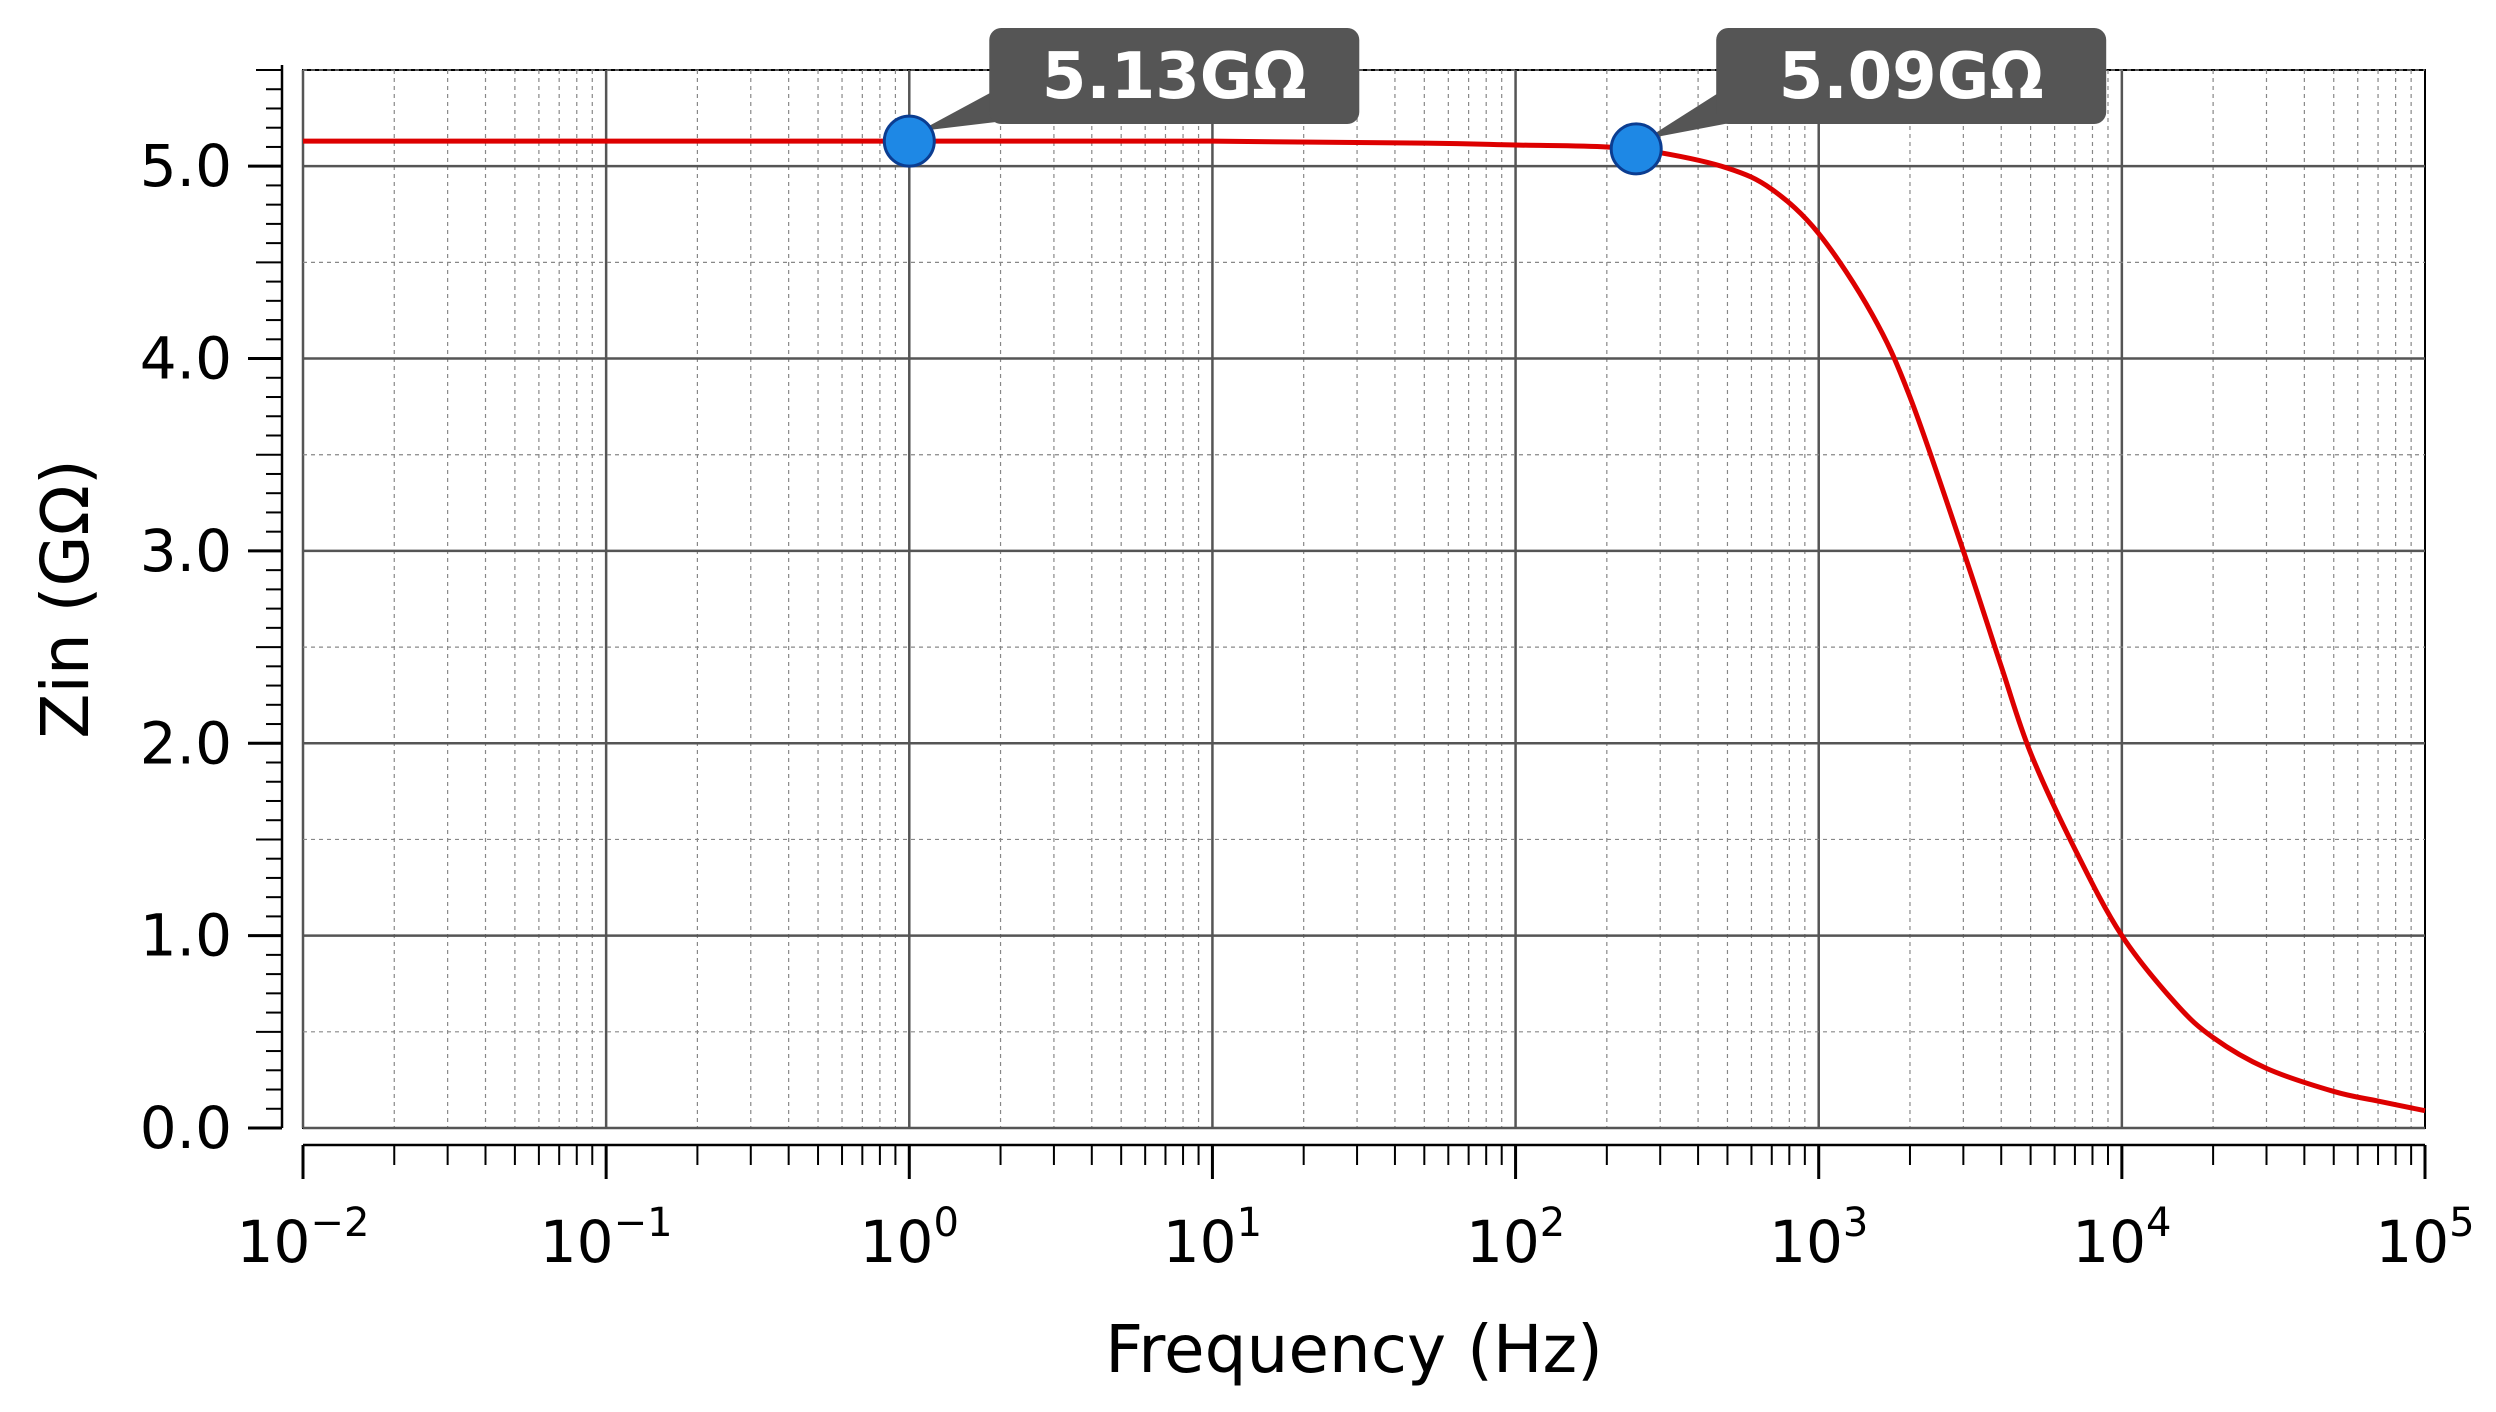 This screenshot has width=2496, height=1412. I want to click on x-tick-label: 10², so click(1515, 1238).